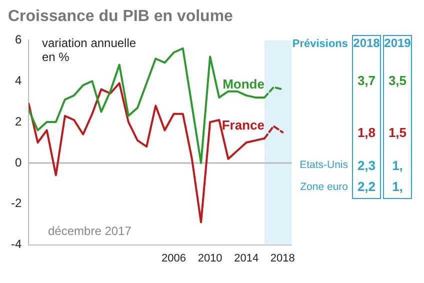 This screenshot has height=283, width=424. I want to click on x-tick-label: 2010, so click(210, 258).